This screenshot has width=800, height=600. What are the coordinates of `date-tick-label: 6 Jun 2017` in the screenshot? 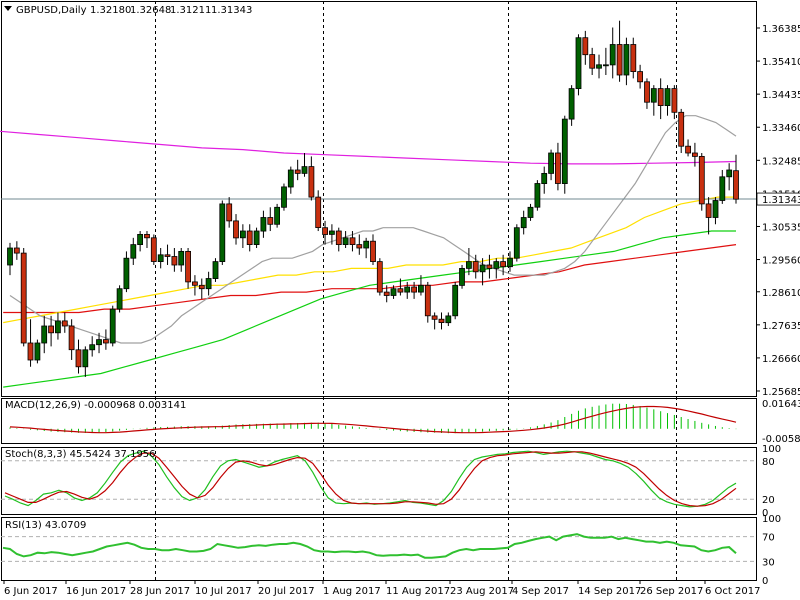 It's located at (31, 591).